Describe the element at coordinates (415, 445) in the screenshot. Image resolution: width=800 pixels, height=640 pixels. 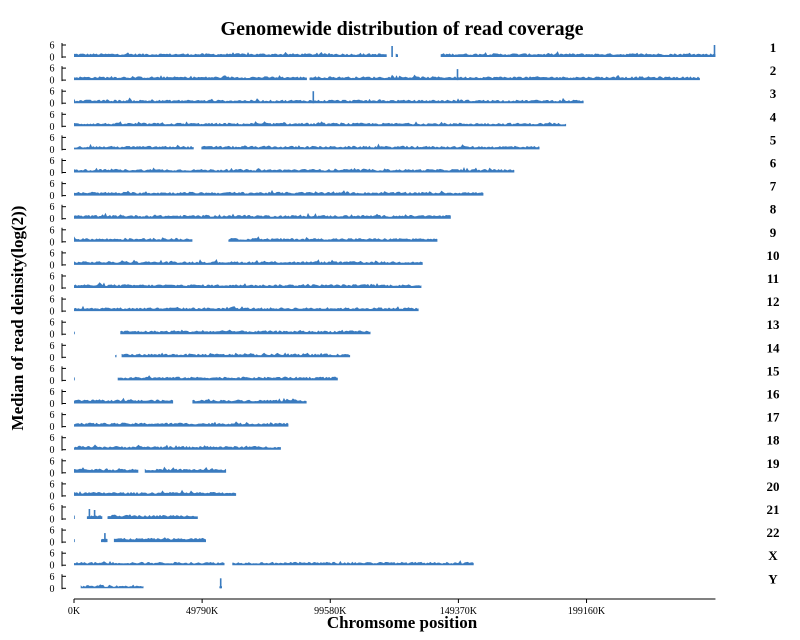
I see `chromosome-row-18: 06 18` at that location.